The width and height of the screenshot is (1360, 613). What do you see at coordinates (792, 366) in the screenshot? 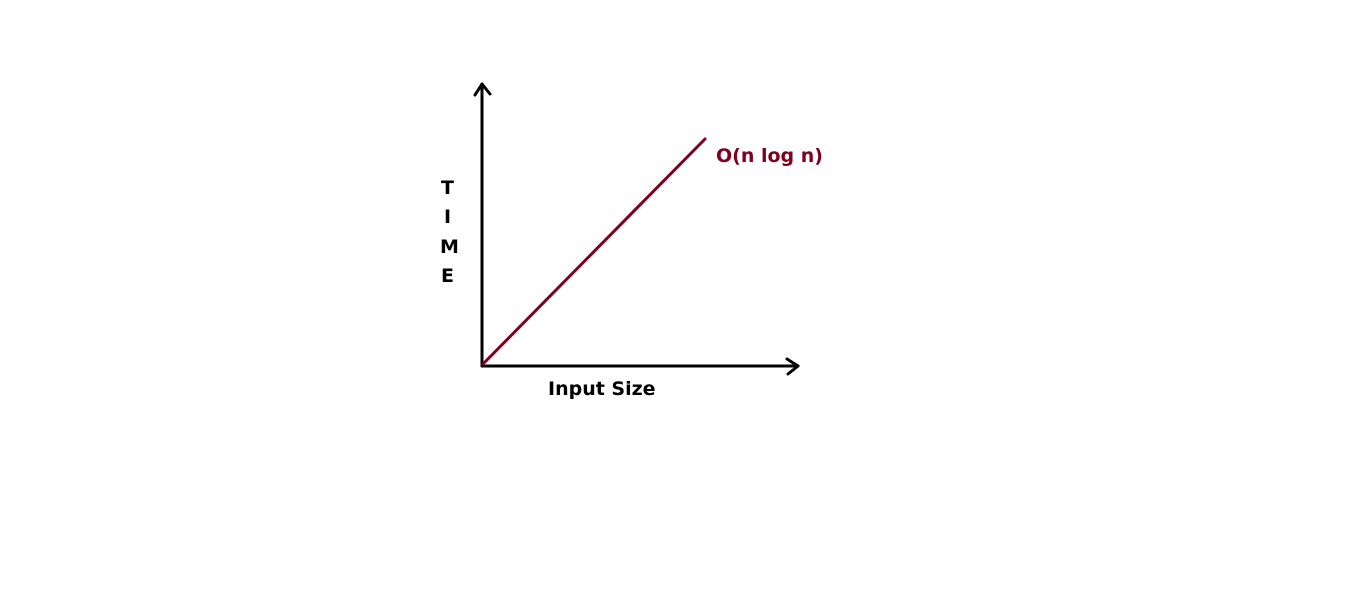
I see `x-axis-arrowhead` at bounding box center [792, 366].